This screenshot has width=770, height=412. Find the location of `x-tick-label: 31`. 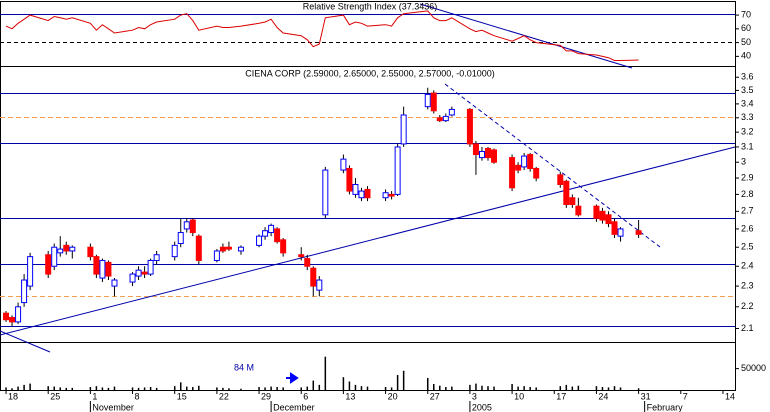

x-tick-label: 31 is located at coordinates (646, 396).